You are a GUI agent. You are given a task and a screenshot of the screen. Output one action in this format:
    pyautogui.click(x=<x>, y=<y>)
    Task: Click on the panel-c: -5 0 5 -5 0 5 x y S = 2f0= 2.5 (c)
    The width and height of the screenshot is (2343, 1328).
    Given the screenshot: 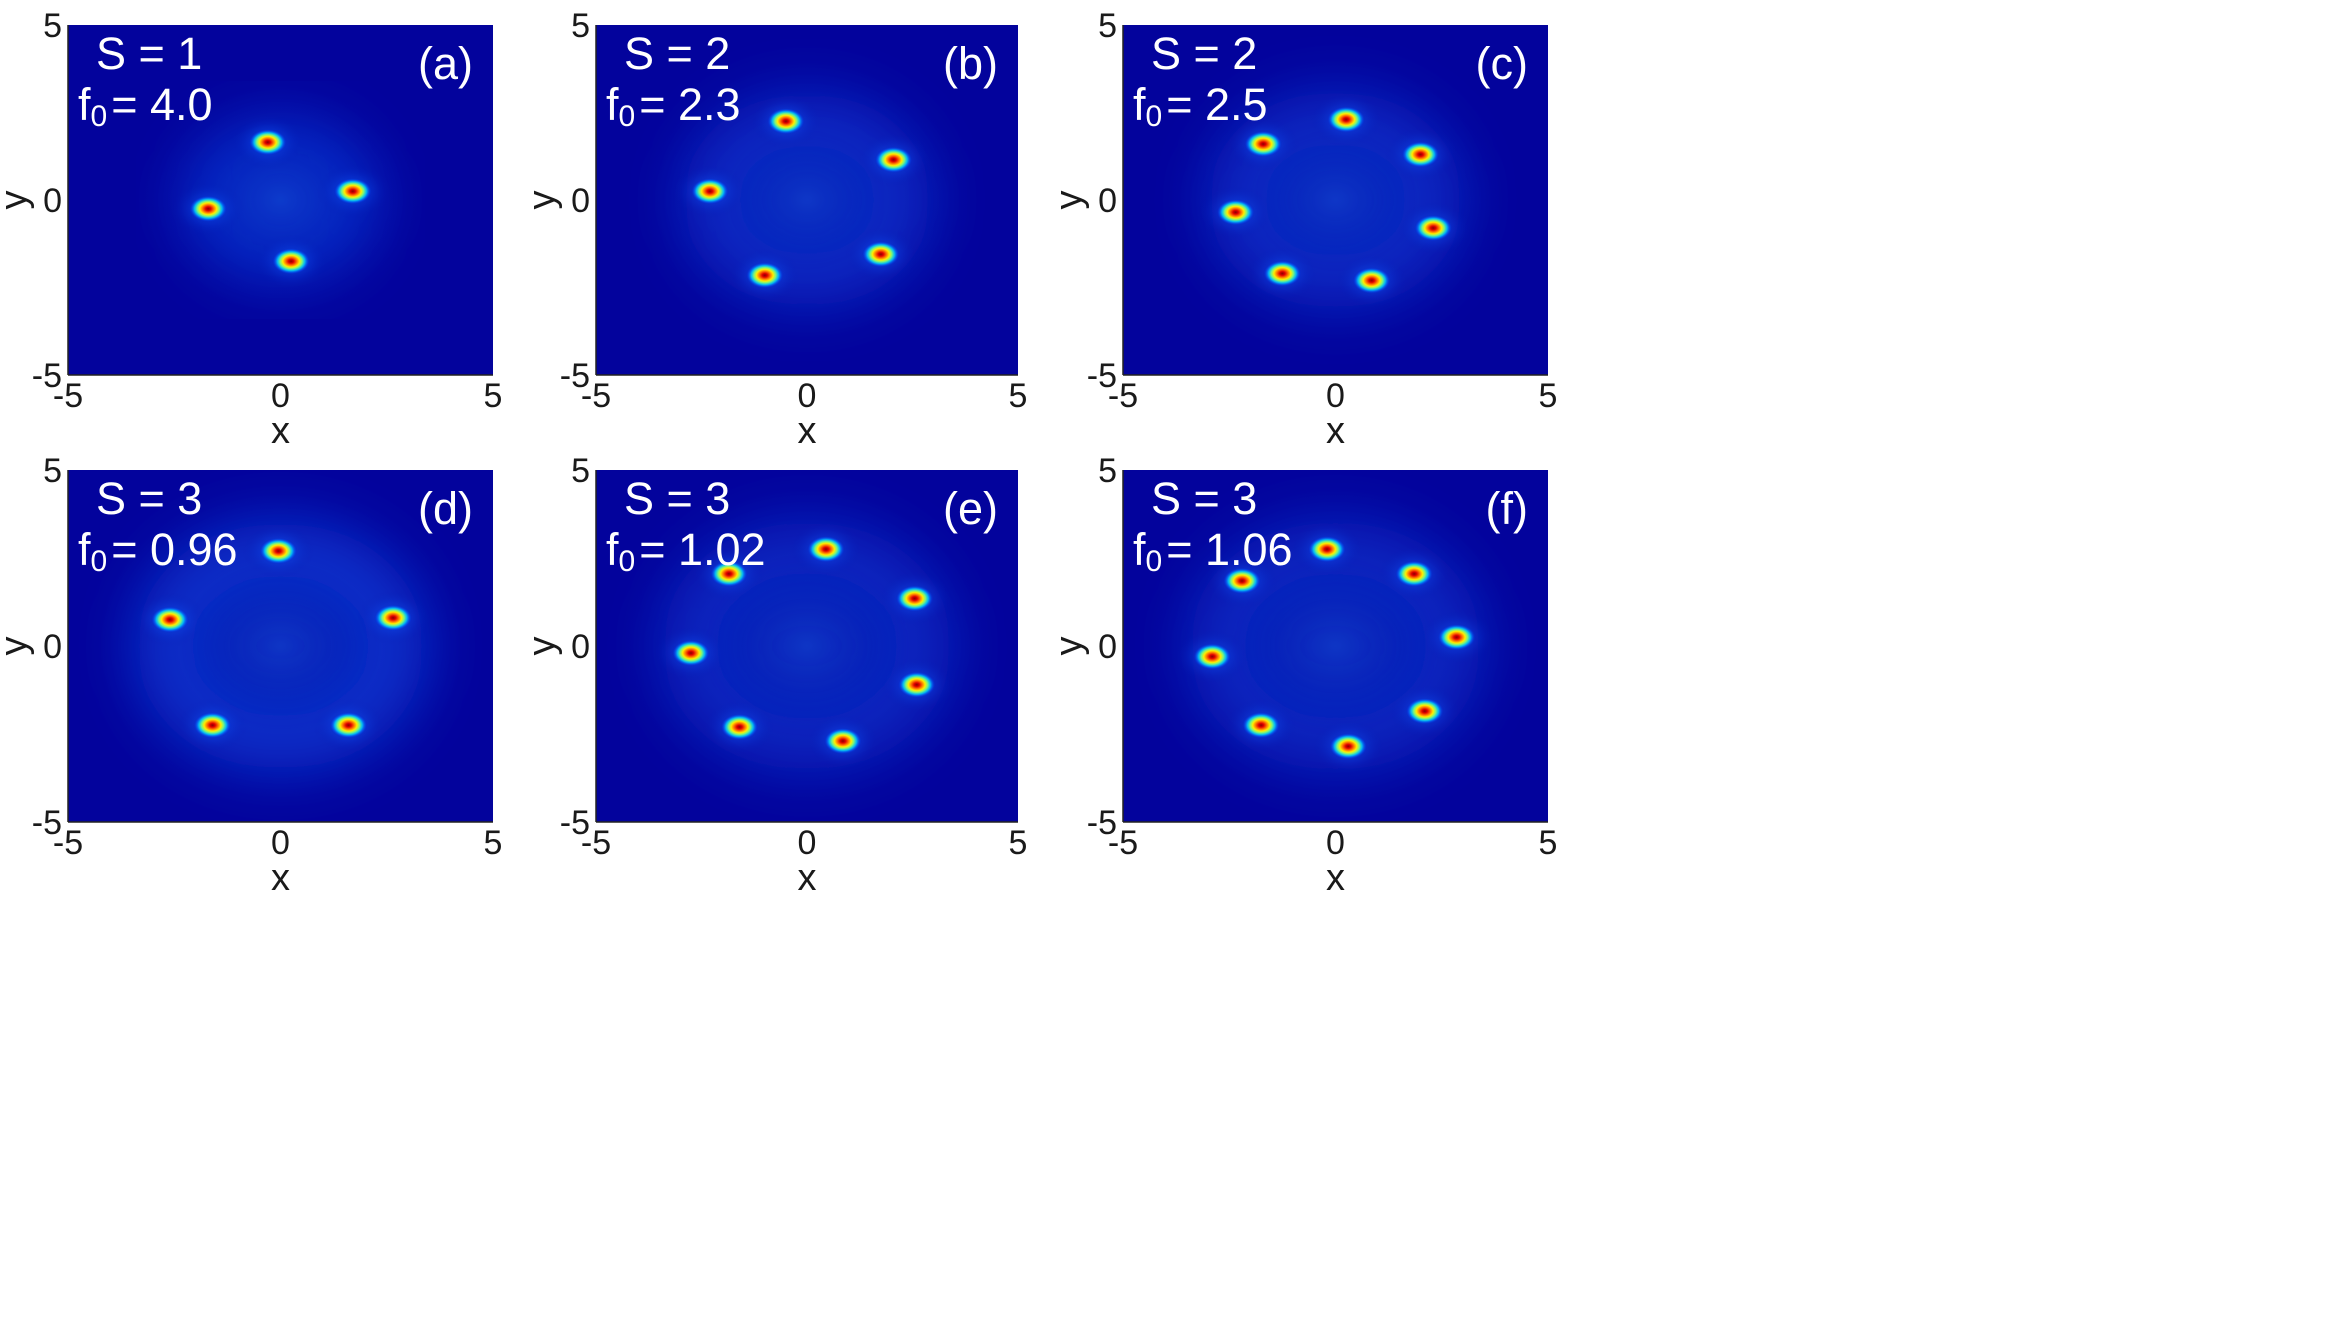 What is the action you would take?
    pyautogui.click(x=1302, y=229)
    